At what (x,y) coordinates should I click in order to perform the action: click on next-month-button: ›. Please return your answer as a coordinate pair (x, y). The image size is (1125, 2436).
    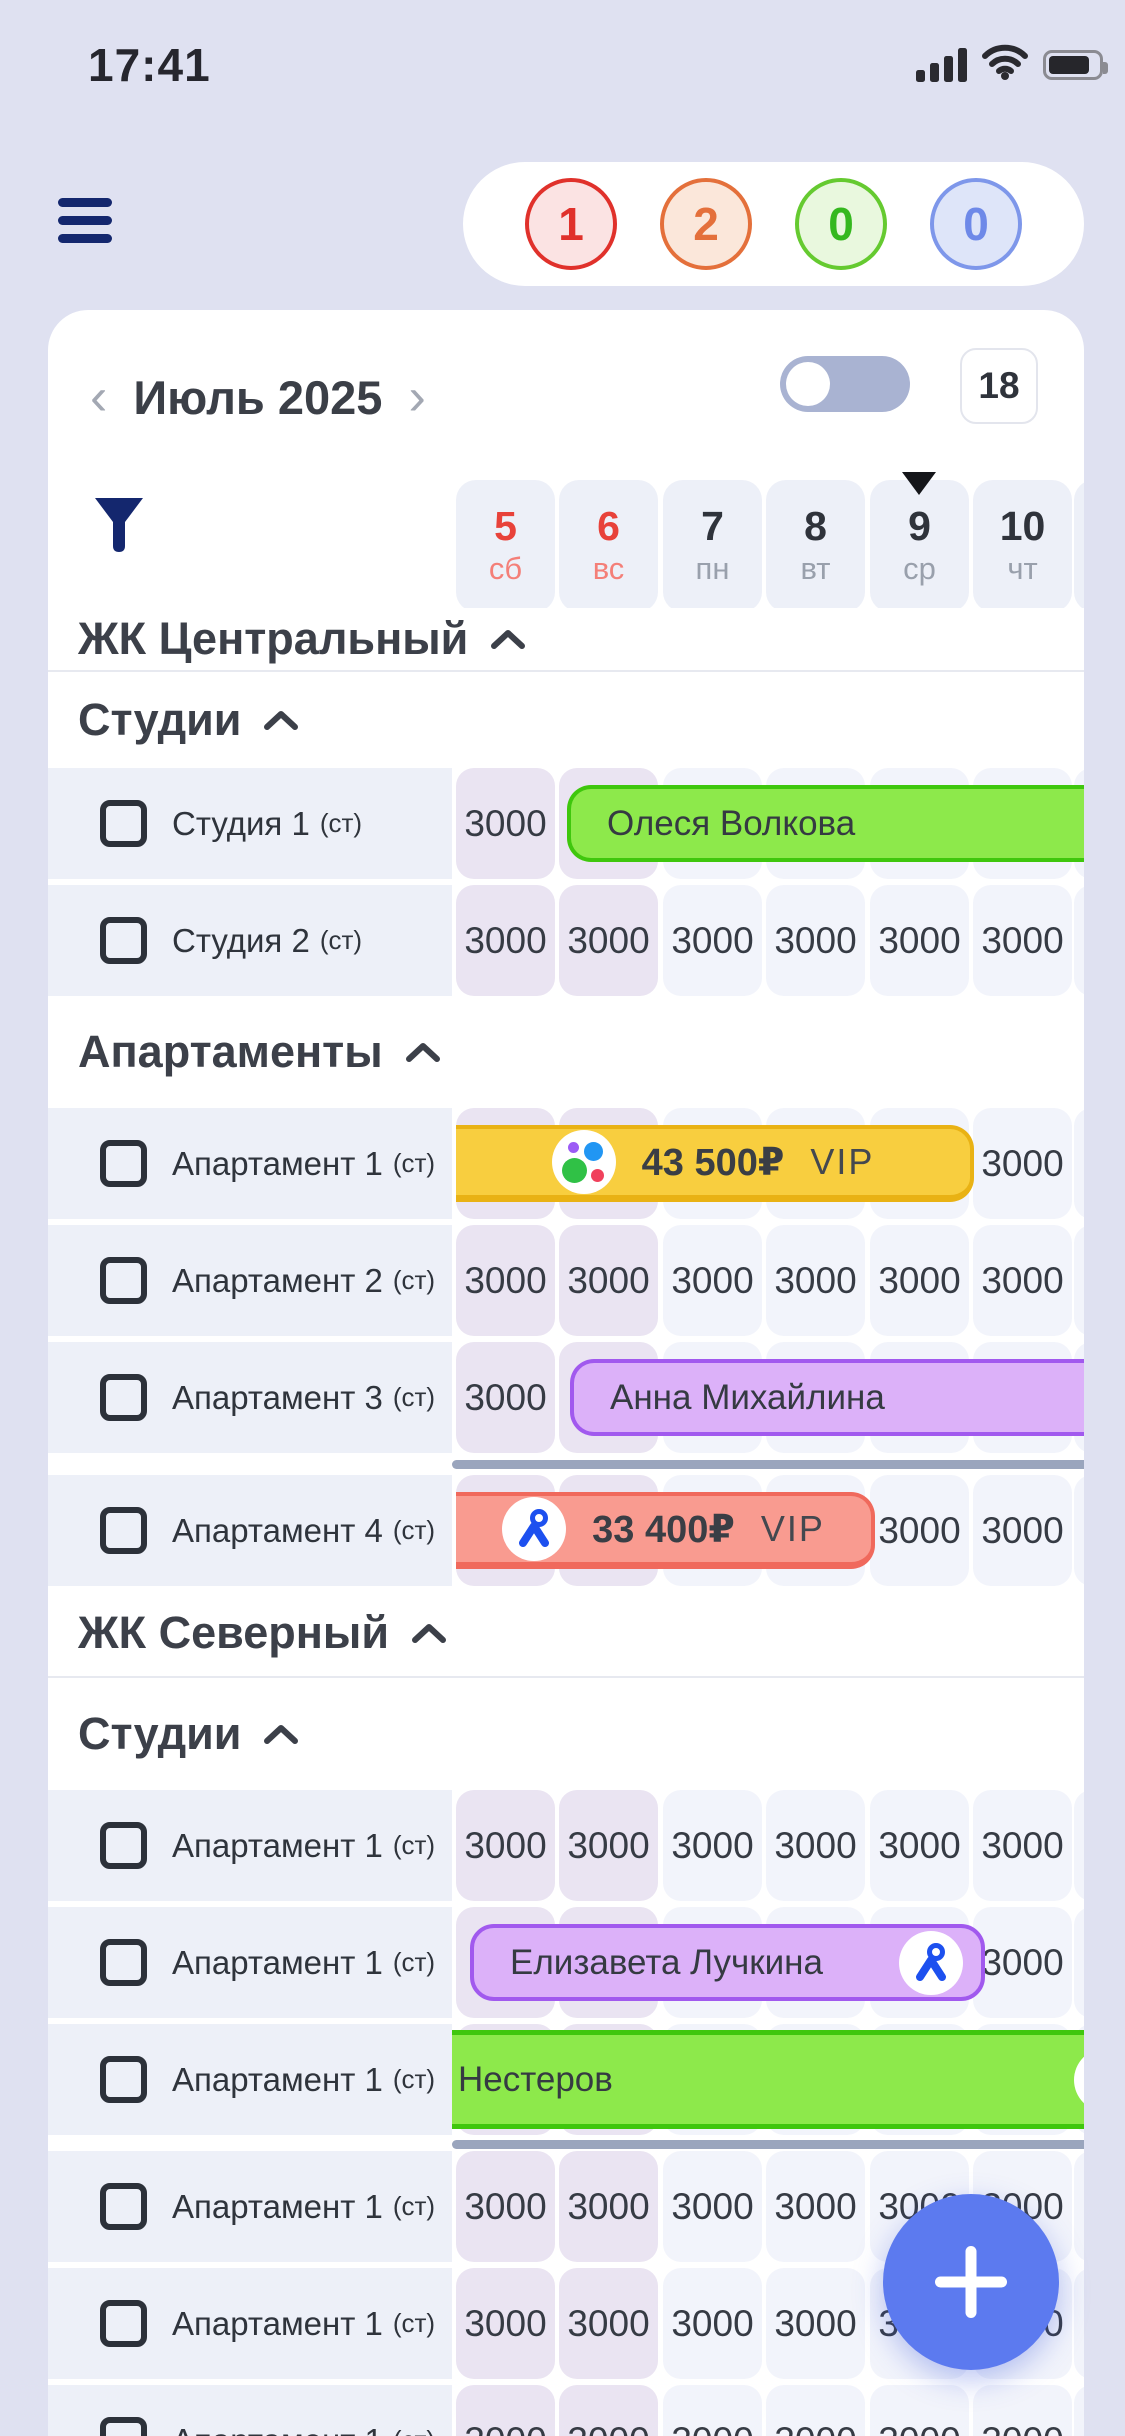
    Looking at the image, I should click on (417, 397).